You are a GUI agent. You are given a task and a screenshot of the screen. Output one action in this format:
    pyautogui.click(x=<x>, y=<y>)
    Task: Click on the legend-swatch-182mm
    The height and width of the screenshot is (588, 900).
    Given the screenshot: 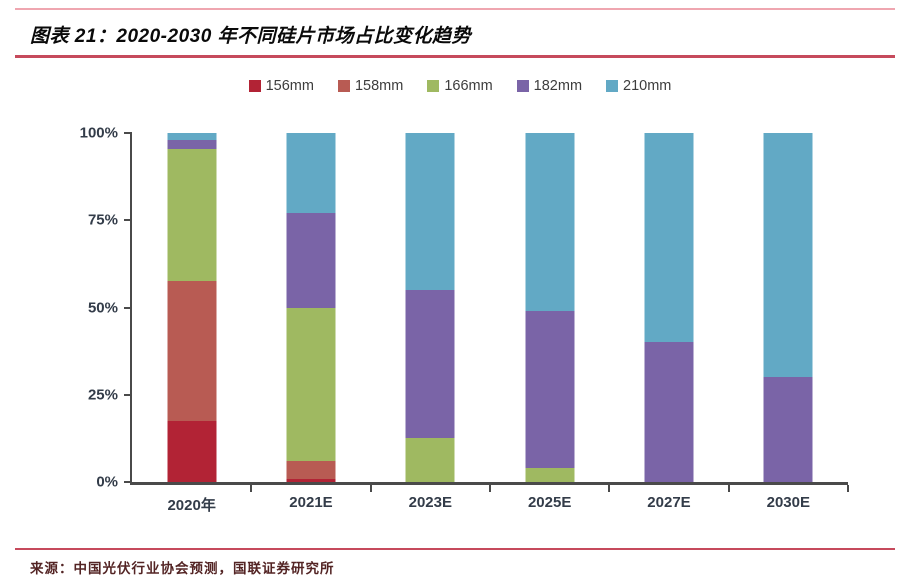 What is the action you would take?
    pyautogui.click(x=522, y=86)
    